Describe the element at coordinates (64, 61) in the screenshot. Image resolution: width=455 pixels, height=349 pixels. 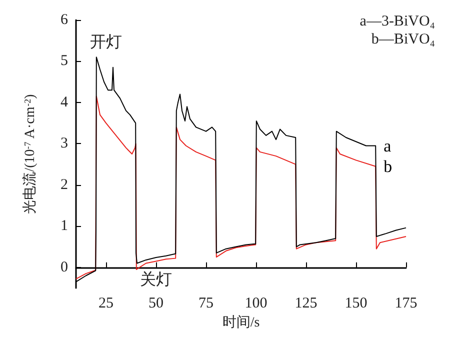
I see `y-tick-label: 5` at that location.